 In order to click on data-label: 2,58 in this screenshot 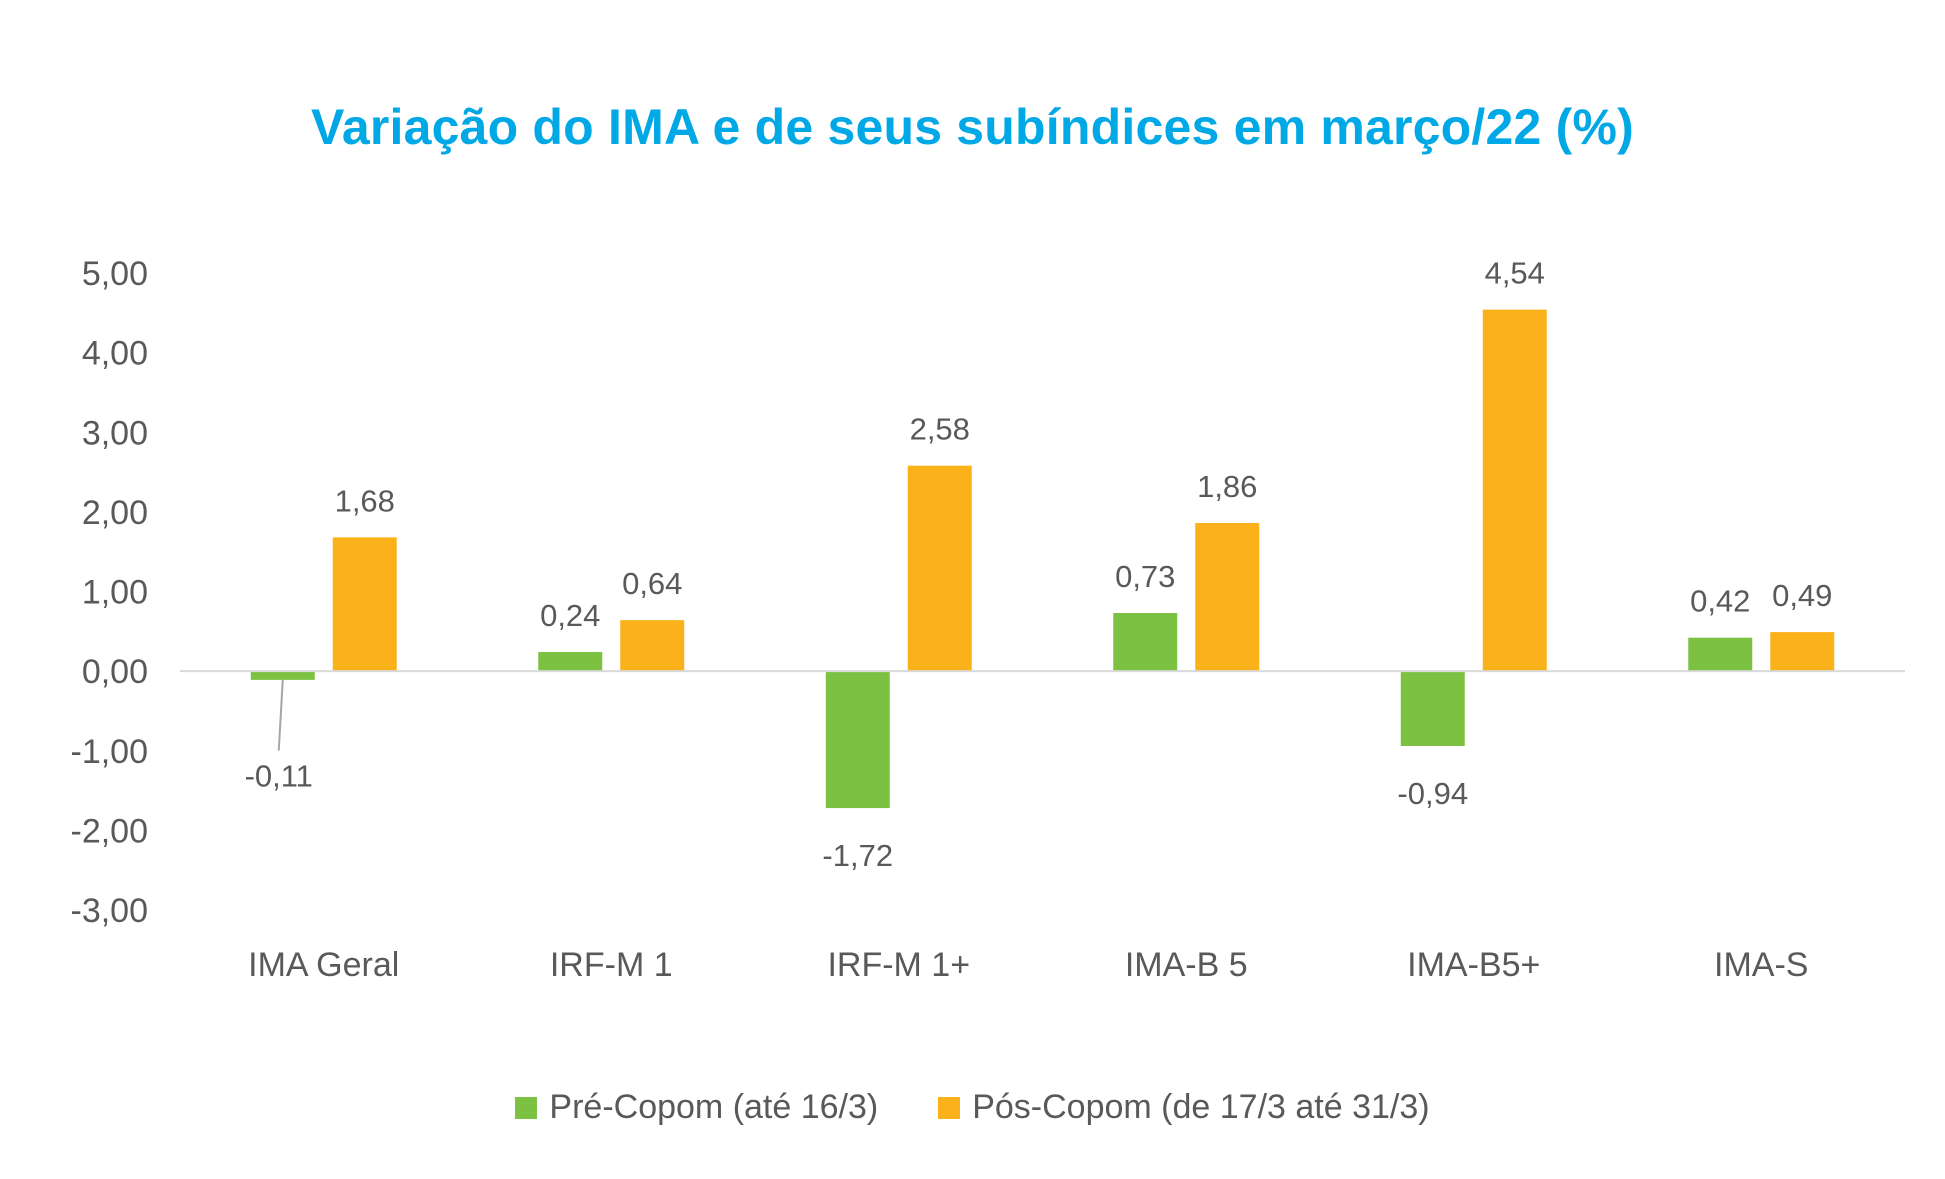, I will do `click(940, 429)`.